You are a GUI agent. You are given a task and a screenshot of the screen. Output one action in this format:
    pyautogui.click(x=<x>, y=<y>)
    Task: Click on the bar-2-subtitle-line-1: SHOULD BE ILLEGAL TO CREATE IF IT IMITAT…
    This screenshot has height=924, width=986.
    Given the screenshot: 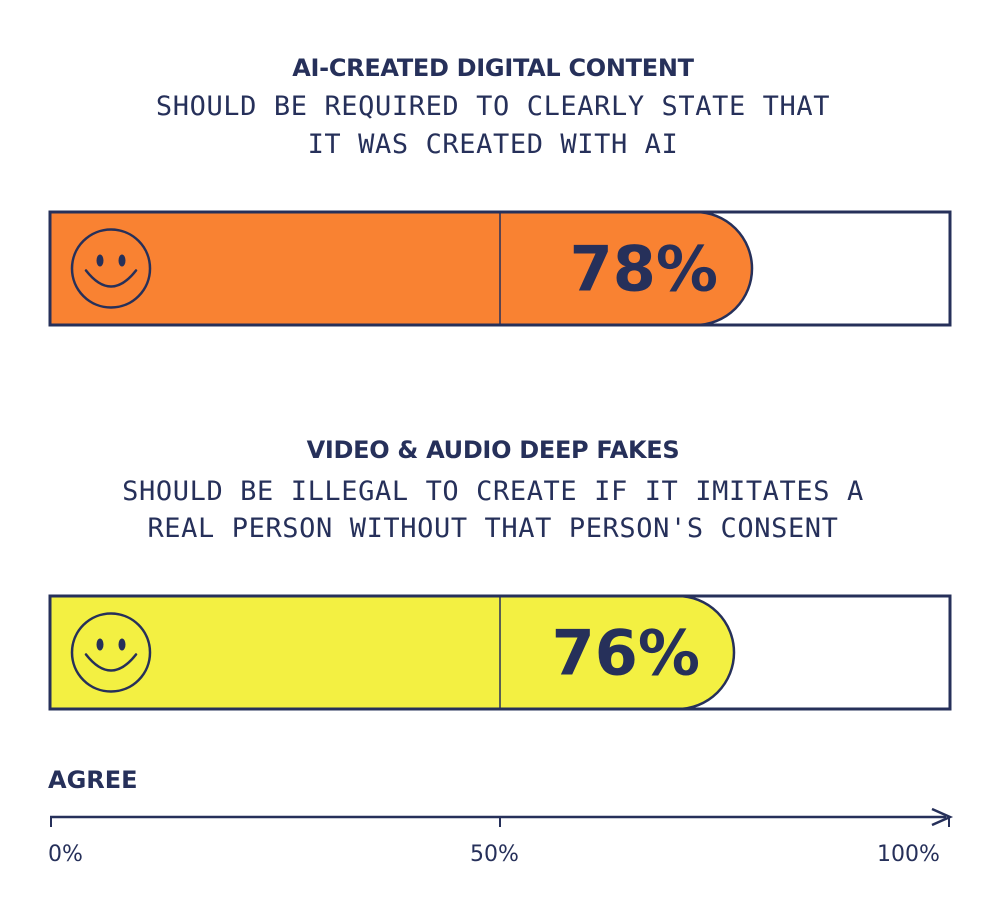 What is the action you would take?
    pyautogui.click(x=493, y=491)
    